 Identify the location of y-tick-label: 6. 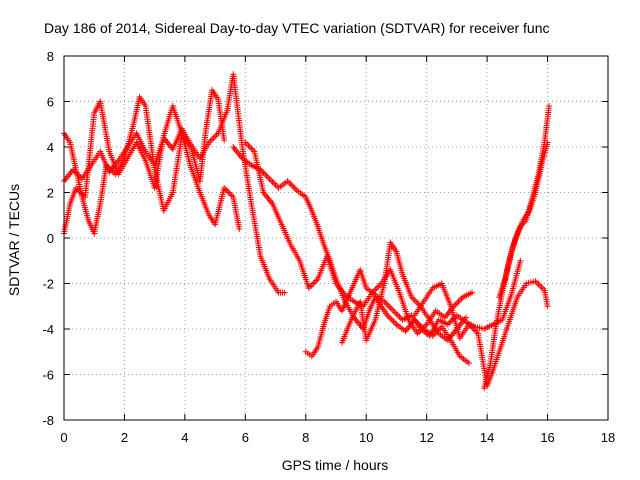
(50, 102).